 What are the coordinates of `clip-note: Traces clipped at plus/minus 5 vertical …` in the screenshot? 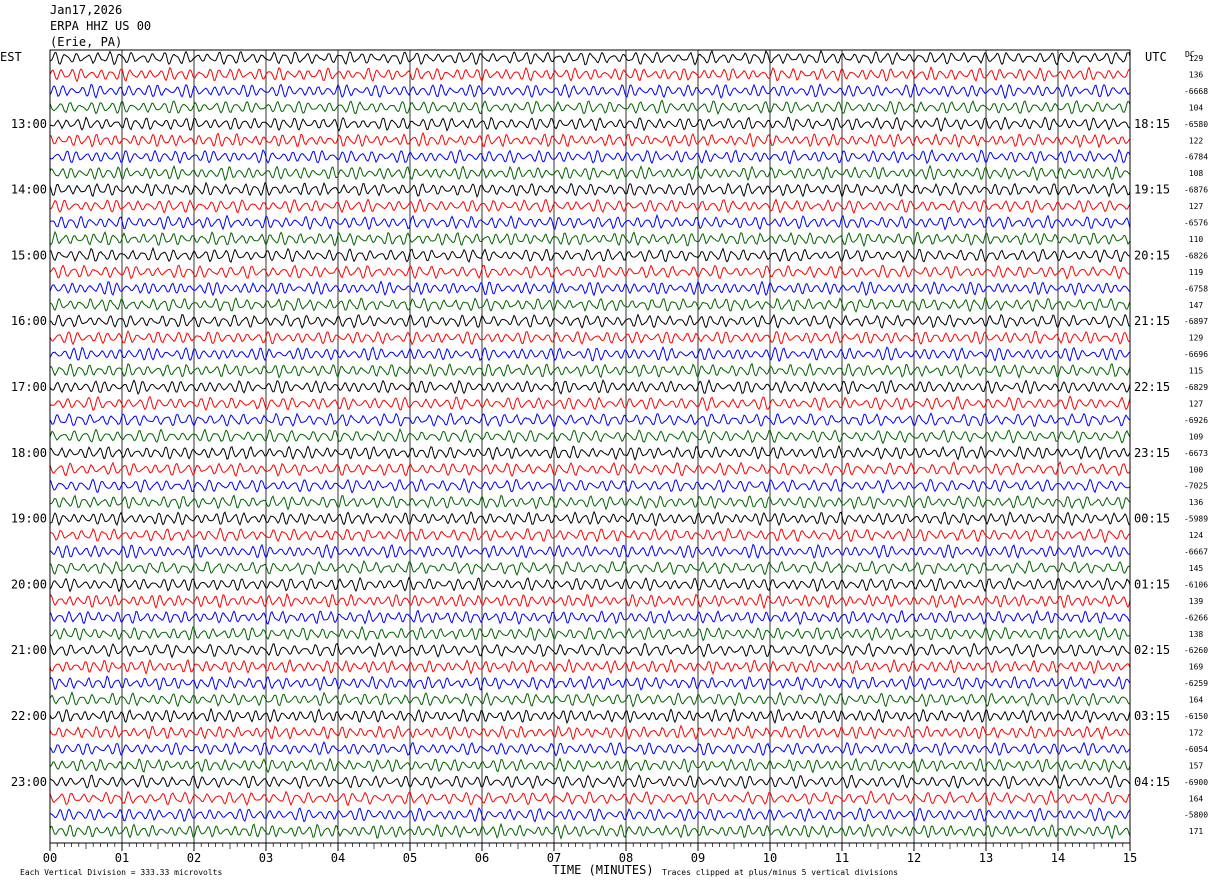 It's located at (780, 872).